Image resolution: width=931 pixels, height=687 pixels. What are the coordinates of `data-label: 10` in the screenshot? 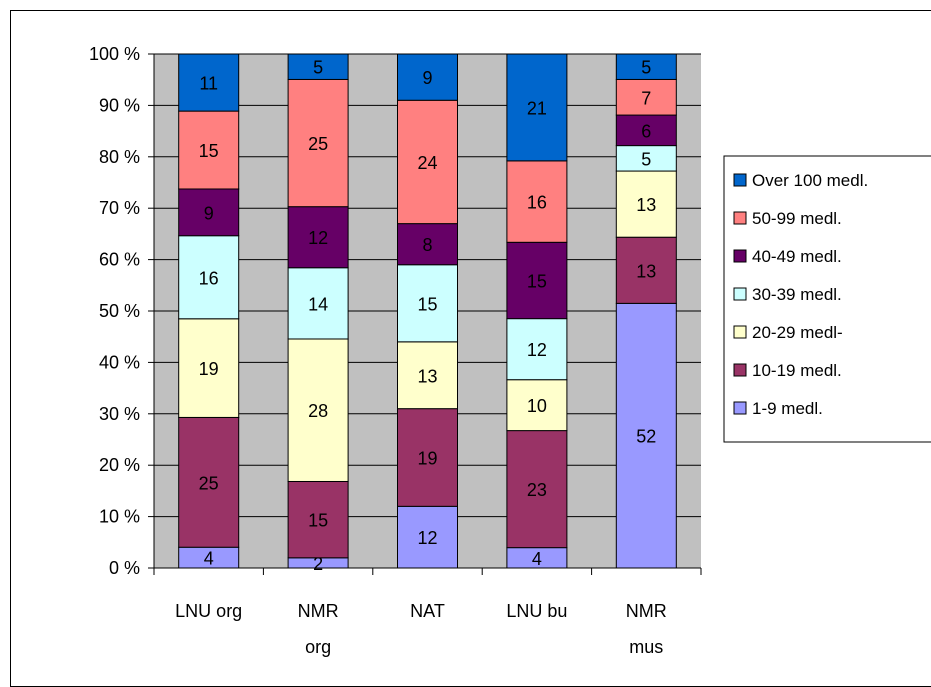 It's located at (537, 406).